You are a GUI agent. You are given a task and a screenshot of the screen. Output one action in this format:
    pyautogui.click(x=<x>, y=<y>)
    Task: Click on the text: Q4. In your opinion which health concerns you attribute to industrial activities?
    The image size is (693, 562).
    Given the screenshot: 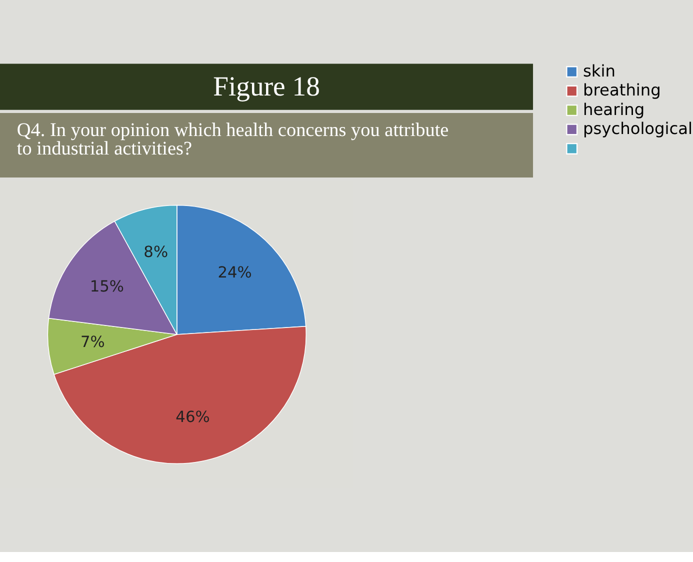 What is the action you would take?
    pyautogui.click(x=232, y=140)
    